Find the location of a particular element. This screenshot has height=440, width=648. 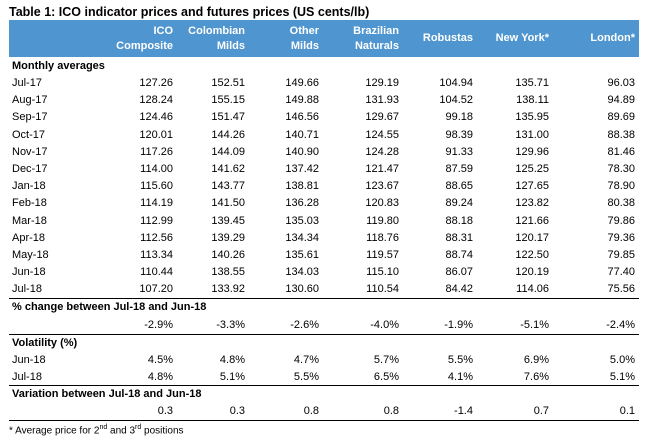

table-cell: 124.46 is located at coordinates (156, 117).